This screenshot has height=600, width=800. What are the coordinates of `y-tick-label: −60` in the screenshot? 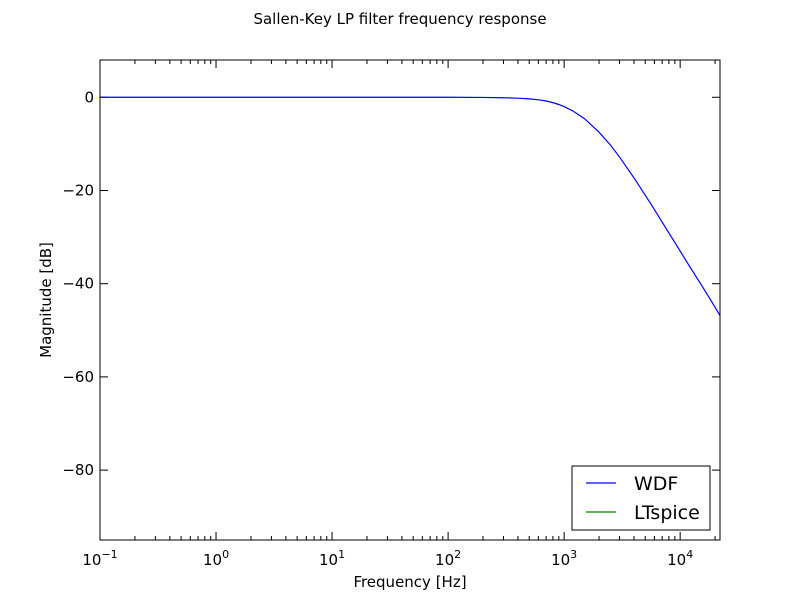 It's located at (78, 377).